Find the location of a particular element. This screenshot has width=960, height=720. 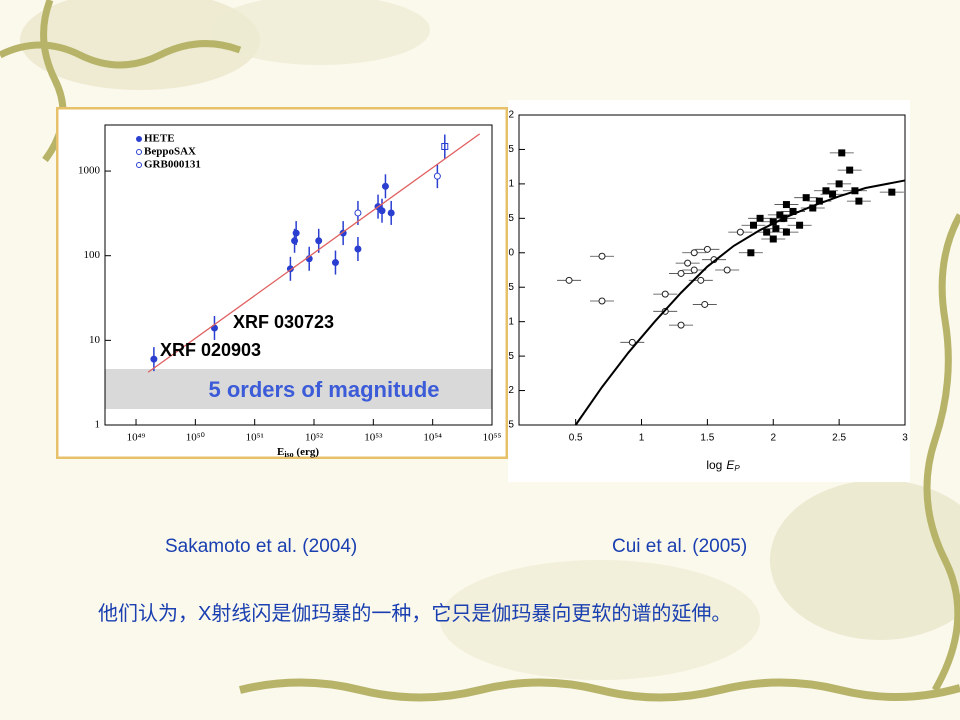

y-tick-label: -2 is located at coordinates (511, 390).